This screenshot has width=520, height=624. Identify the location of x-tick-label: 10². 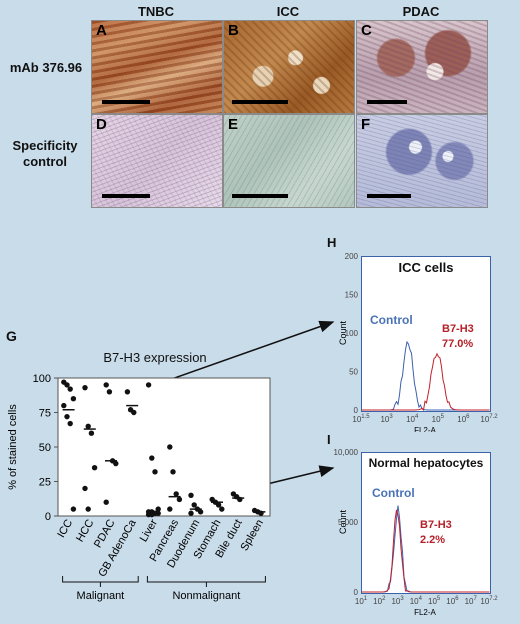
(379, 601).